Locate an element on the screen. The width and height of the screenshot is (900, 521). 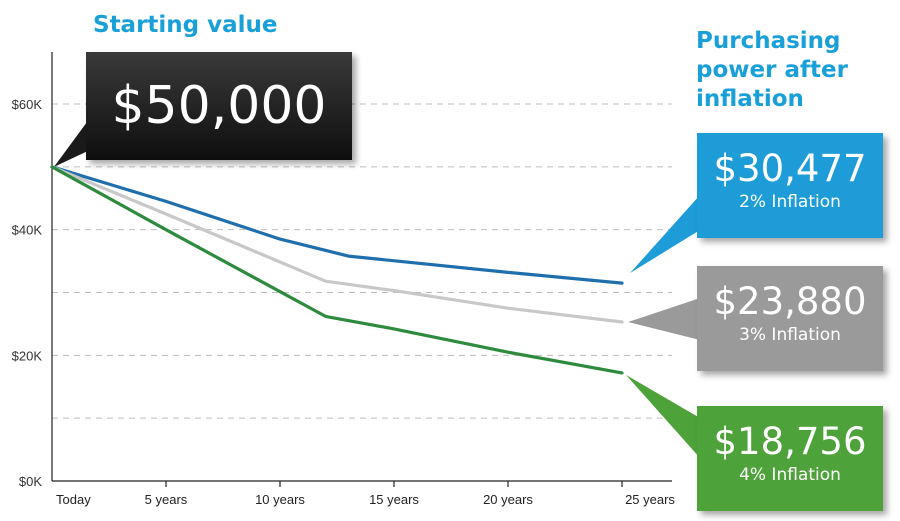
callout-4-percent-label: 4% Inflation is located at coordinates (790, 475).